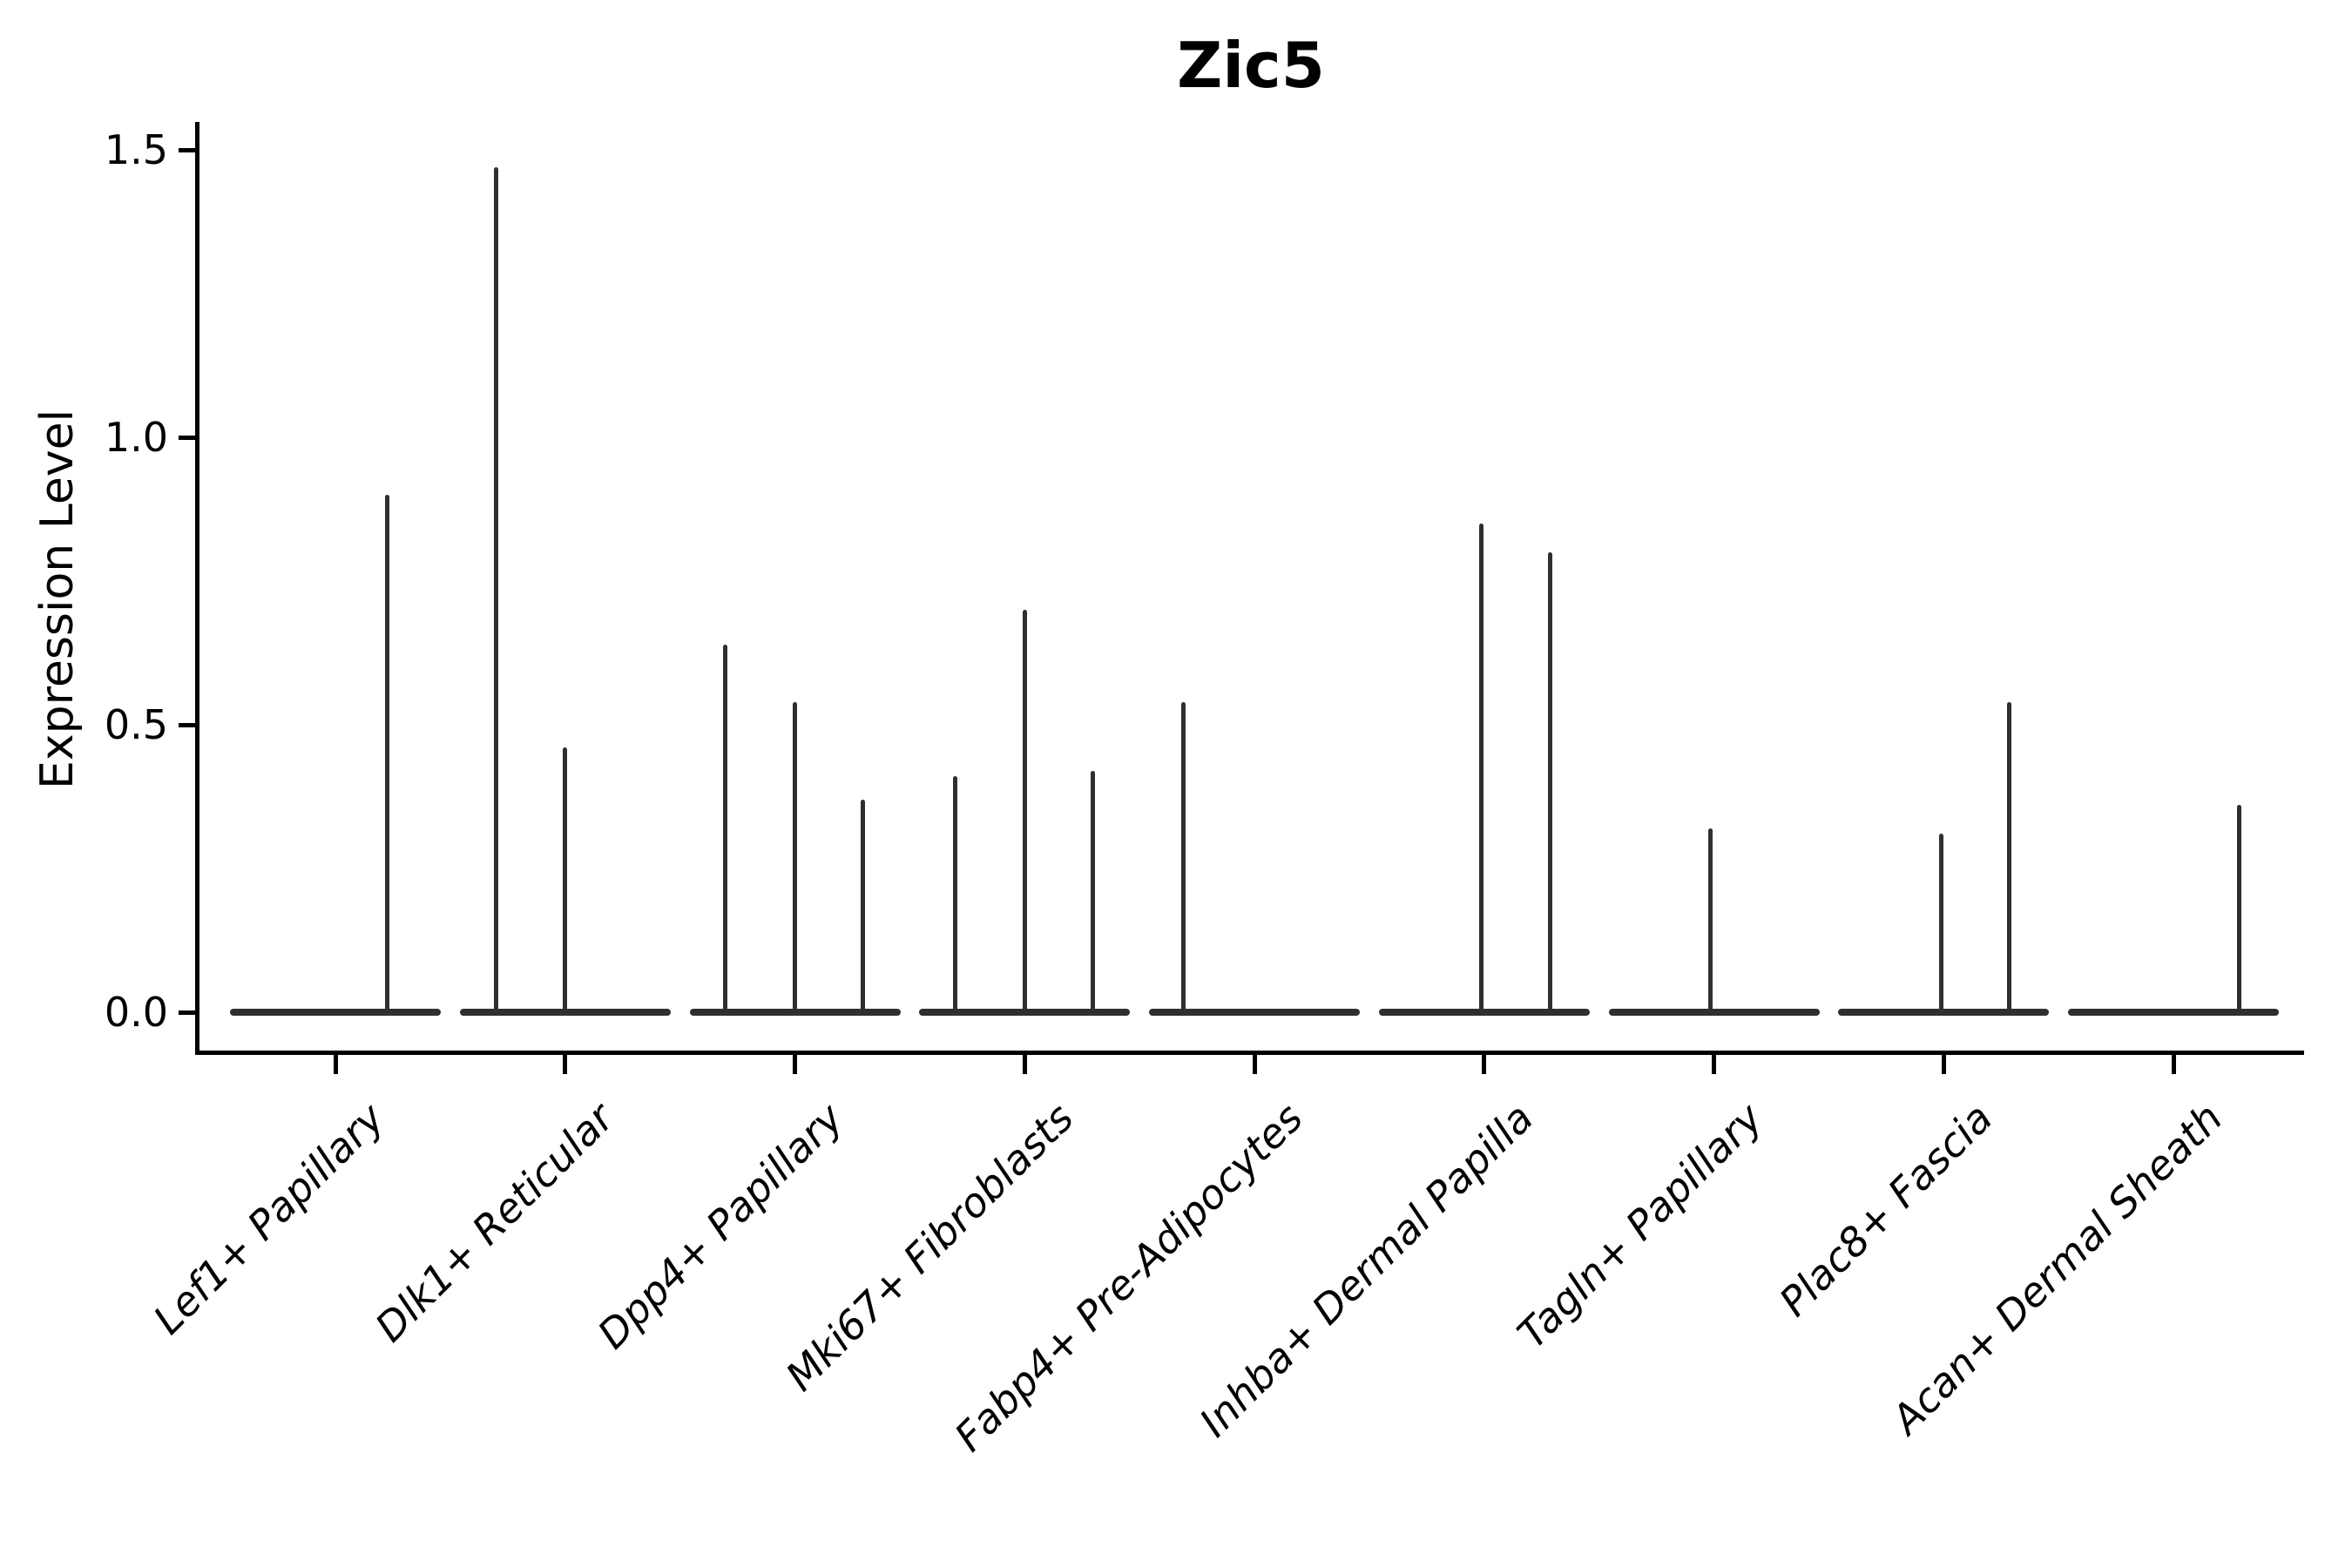 The image size is (2352, 1568). I want to click on x-axis-spine, so click(1250, 1053).